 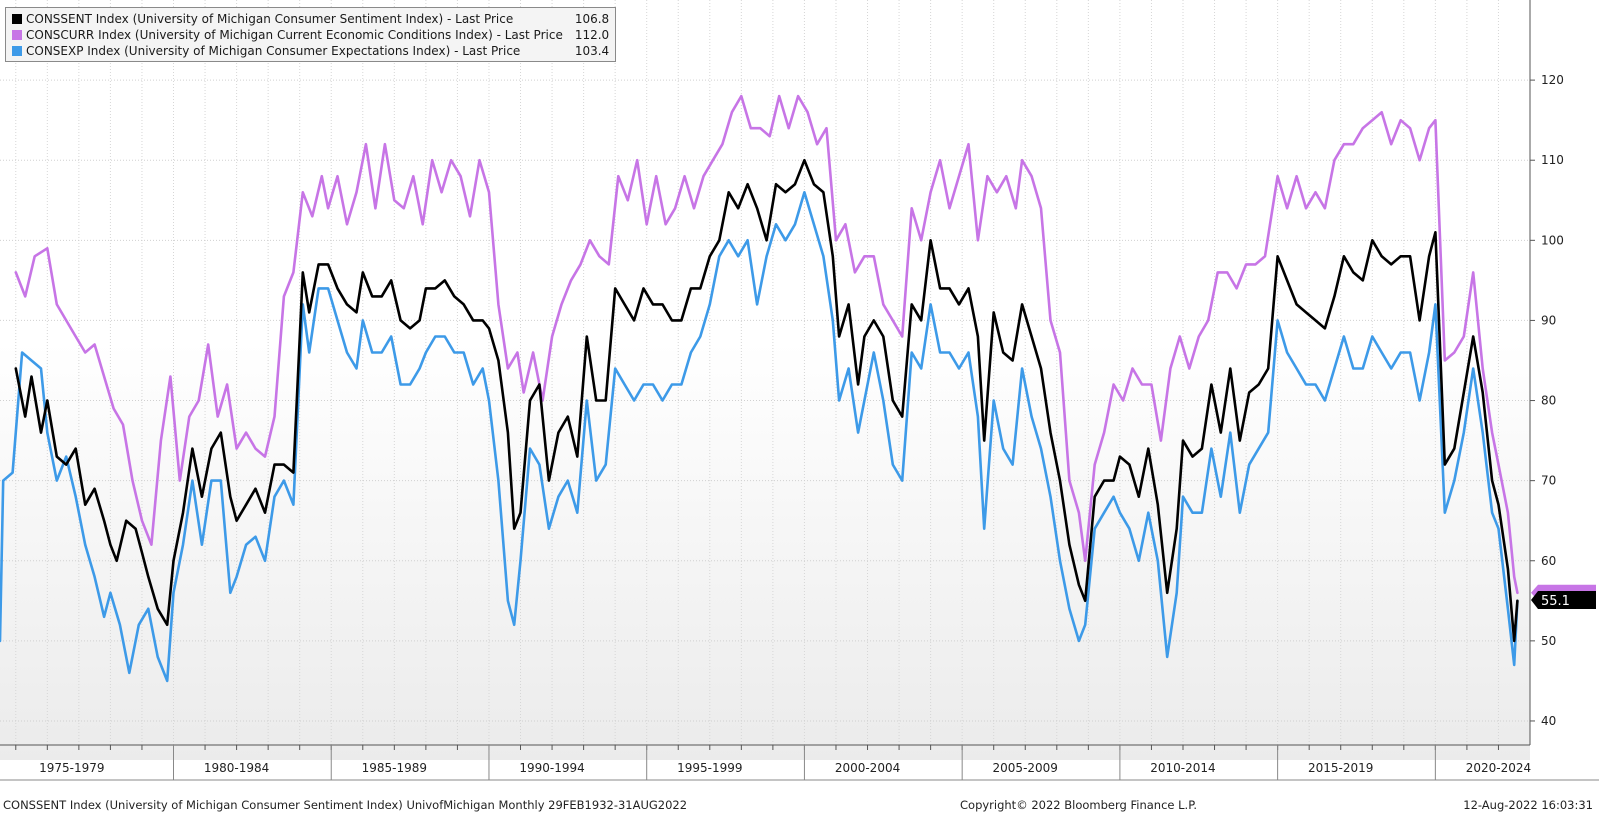 What do you see at coordinates (1548, 401) in the screenshot?
I see `y-tick-label: 80` at bounding box center [1548, 401].